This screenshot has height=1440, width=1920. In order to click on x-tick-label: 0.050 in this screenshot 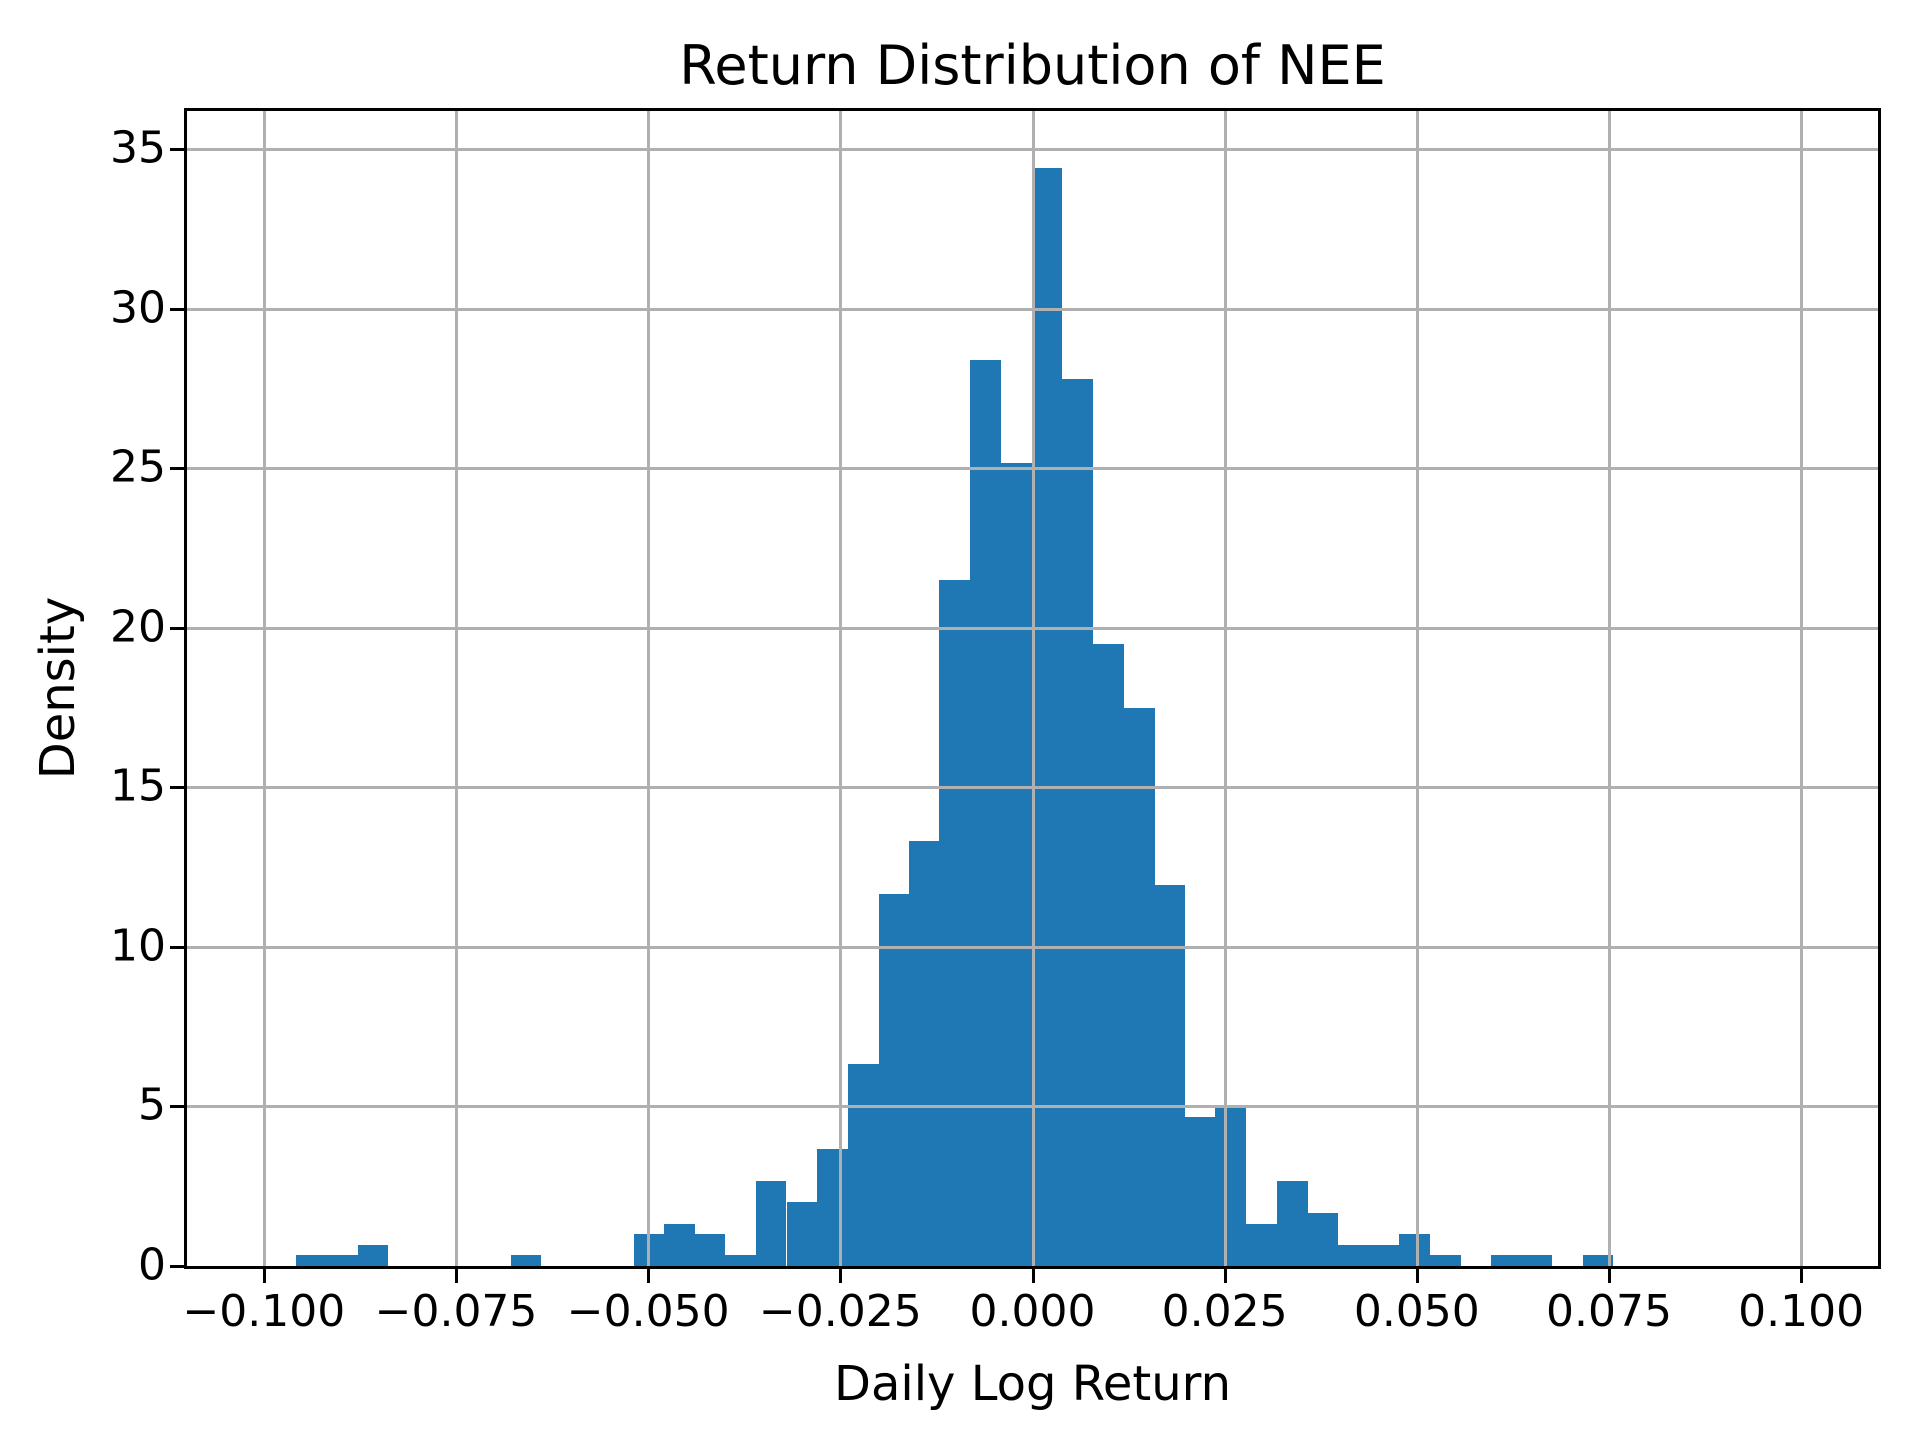, I will do `click(1416, 1311)`.